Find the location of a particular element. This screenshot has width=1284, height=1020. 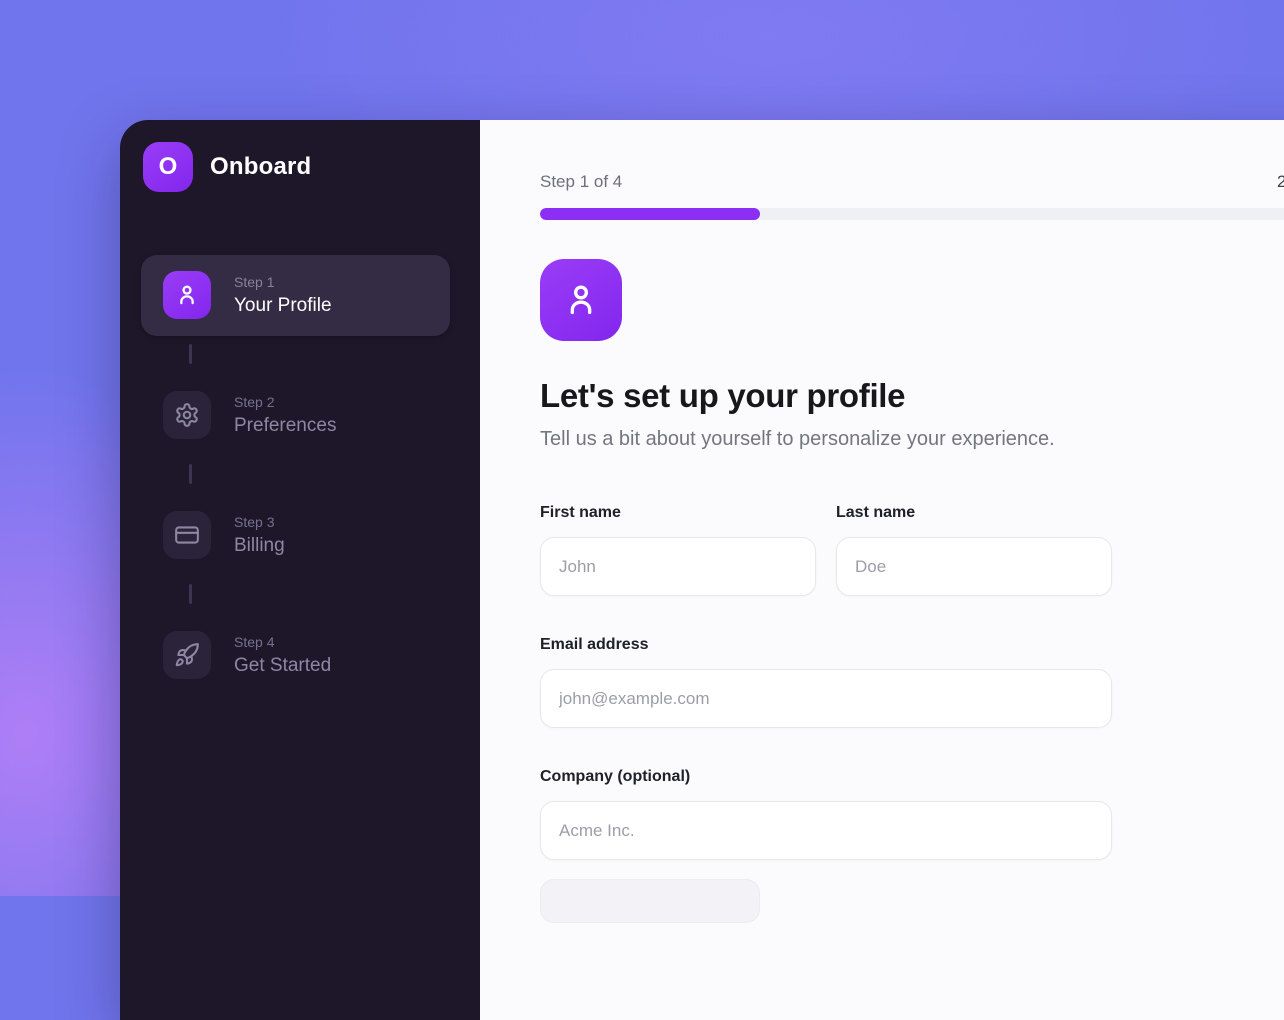

sidebar-item-your-profile: Step 1 Your Profile is located at coordinates (295, 295).